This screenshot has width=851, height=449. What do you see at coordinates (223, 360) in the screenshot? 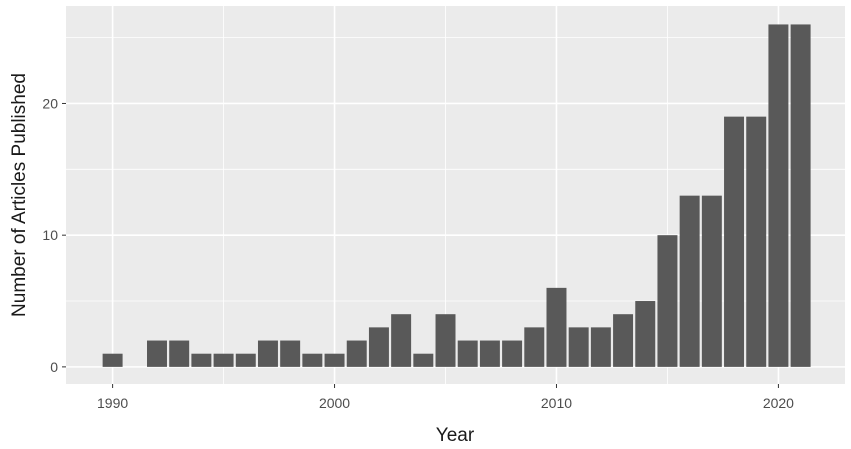
I see `bar-1995` at bounding box center [223, 360].